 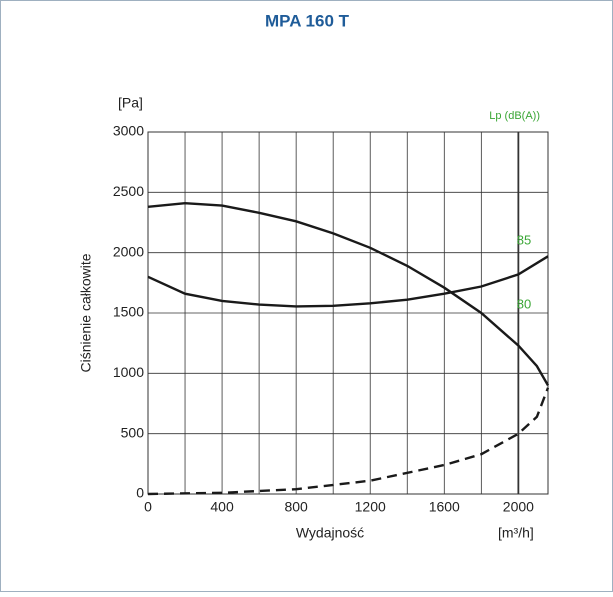 I want to click on x-tick-label: 400, so click(x=222, y=507).